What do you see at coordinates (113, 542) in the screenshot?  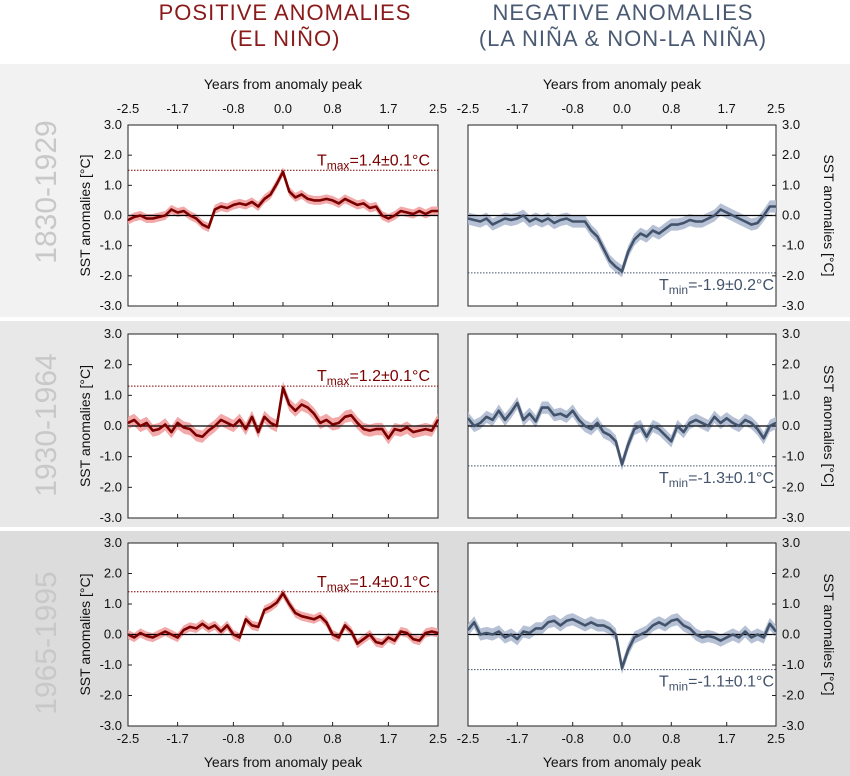 I see `y-tick-label: 3.0` at bounding box center [113, 542].